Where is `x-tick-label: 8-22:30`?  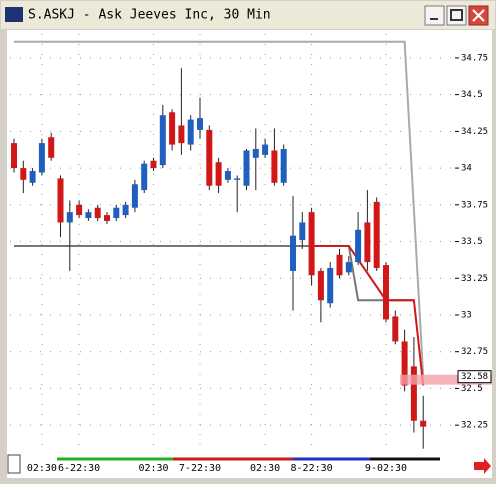 x-tick-label: 8-22:30 is located at coordinates (312, 468).